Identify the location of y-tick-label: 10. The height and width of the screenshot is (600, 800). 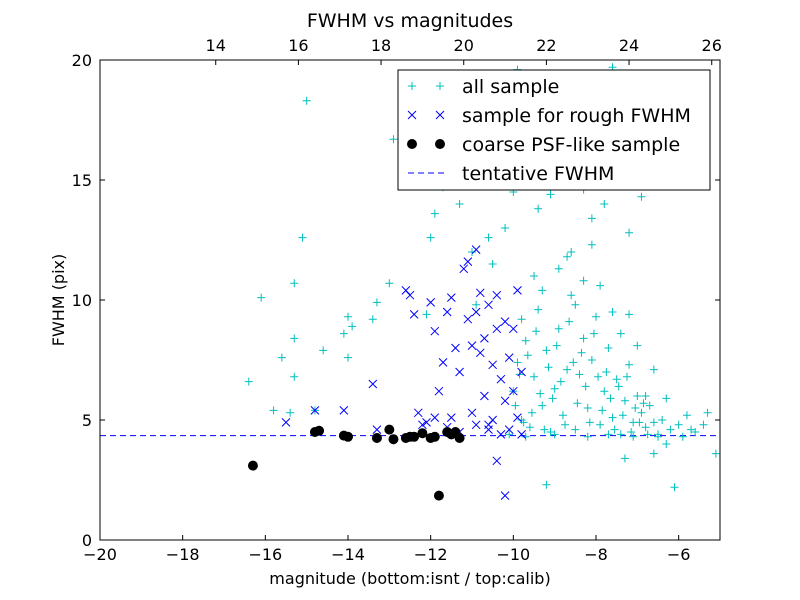
(82, 300).